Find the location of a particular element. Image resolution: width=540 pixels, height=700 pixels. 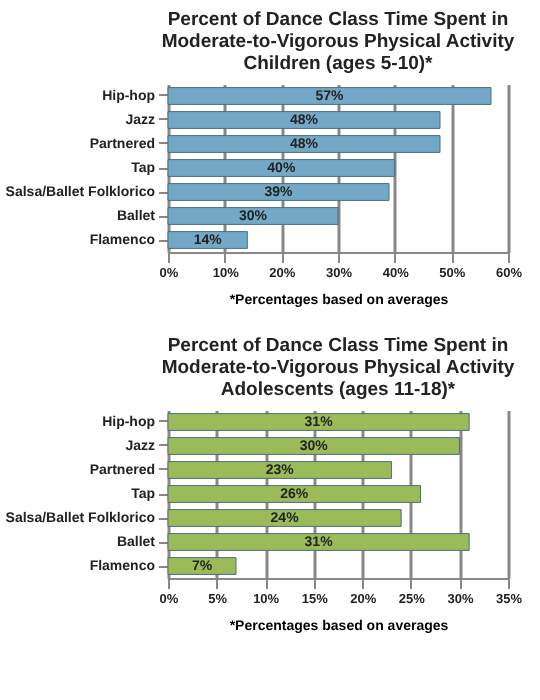

chart-title: Percent of Dance Class Time Spent in Moderate-to-Vigorous Physical Activity Children (ages 5-10)* is located at coordinates (338, 42).